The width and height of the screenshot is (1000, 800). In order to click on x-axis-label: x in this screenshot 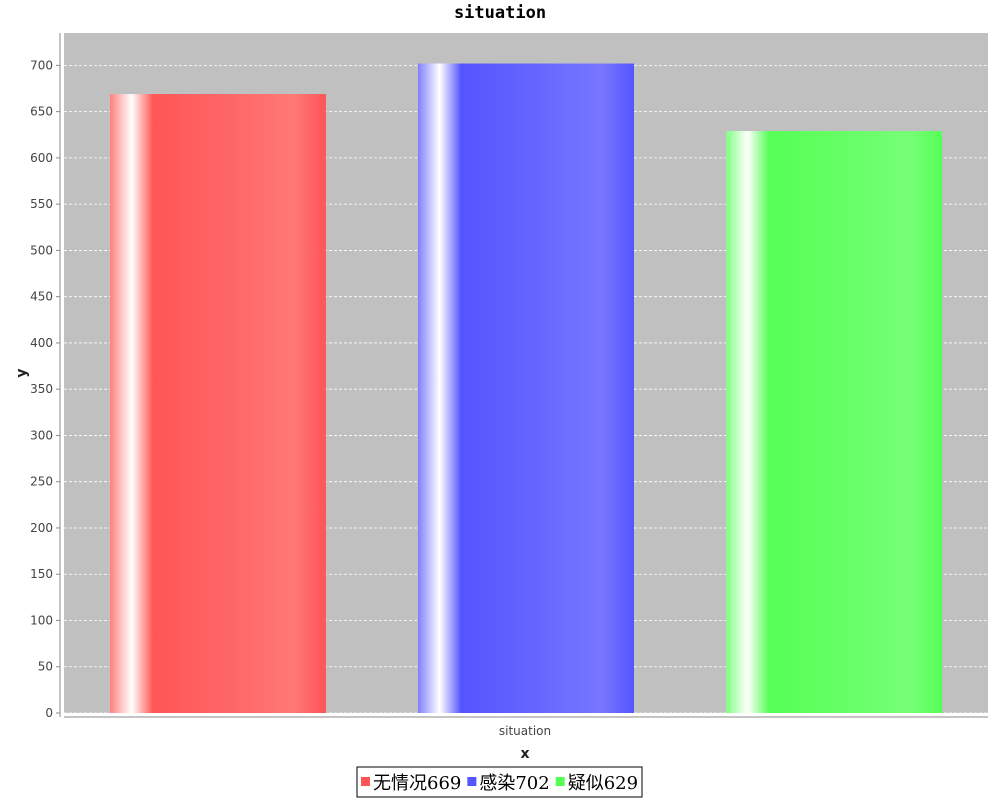, I will do `click(524, 754)`.